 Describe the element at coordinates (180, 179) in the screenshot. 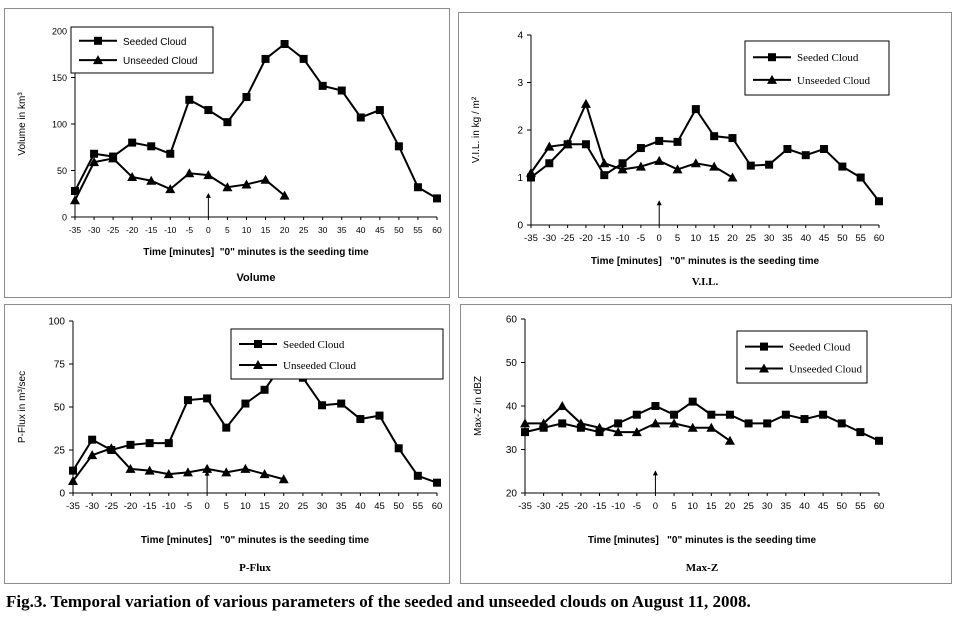

I see `unseeded-cloud-line` at that location.